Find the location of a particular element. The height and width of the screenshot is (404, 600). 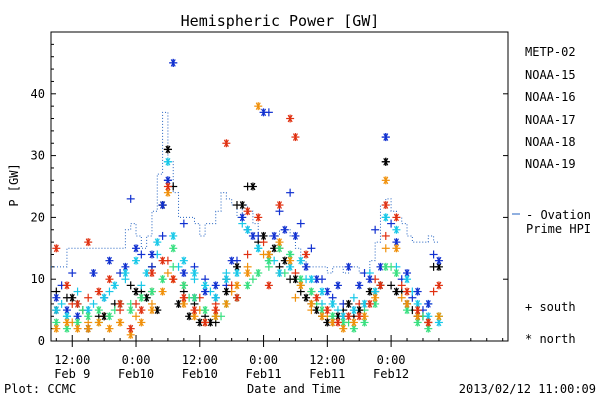

y-tick-label: 30 is located at coordinates (38, 156).